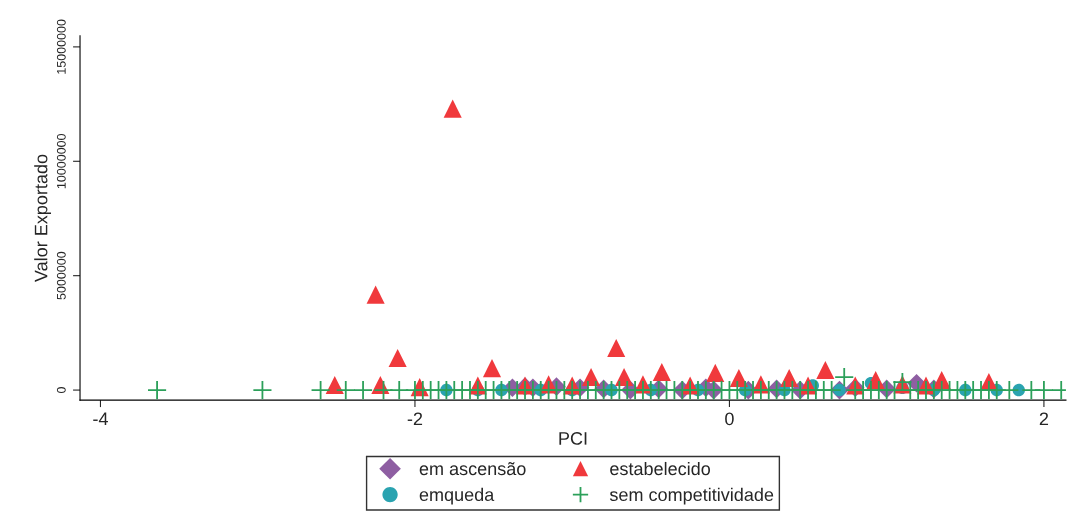  I want to click on legend-label: emqueda, so click(457, 496).